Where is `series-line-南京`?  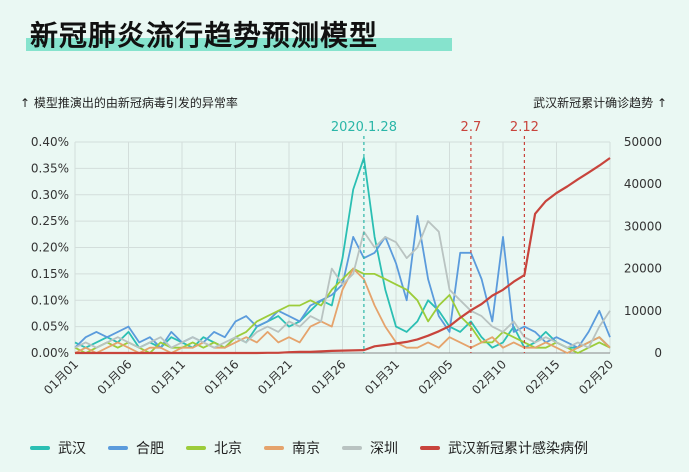
series-line-南京 is located at coordinates (342, 310).